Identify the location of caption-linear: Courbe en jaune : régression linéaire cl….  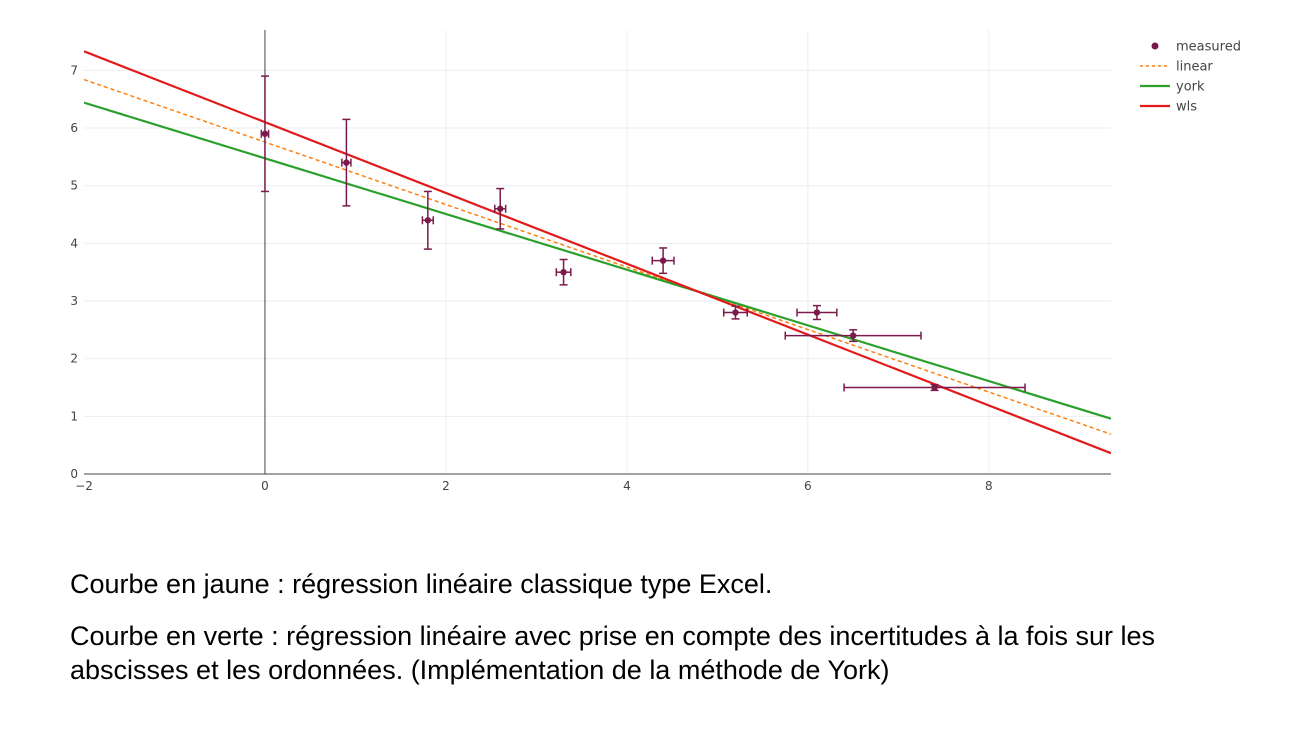
(421, 584).